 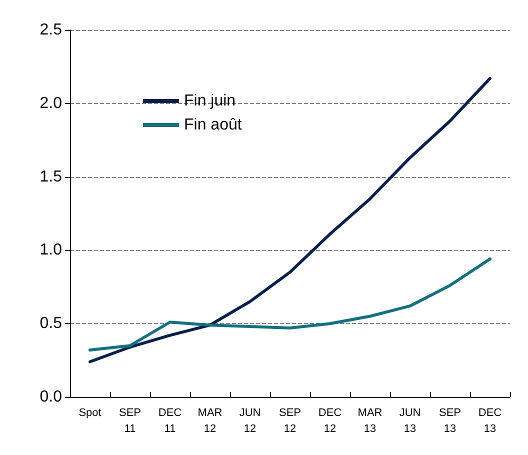 What do you see at coordinates (250, 421) in the screenshot?
I see `x-tick-label: JUN 12` at bounding box center [250, 421].